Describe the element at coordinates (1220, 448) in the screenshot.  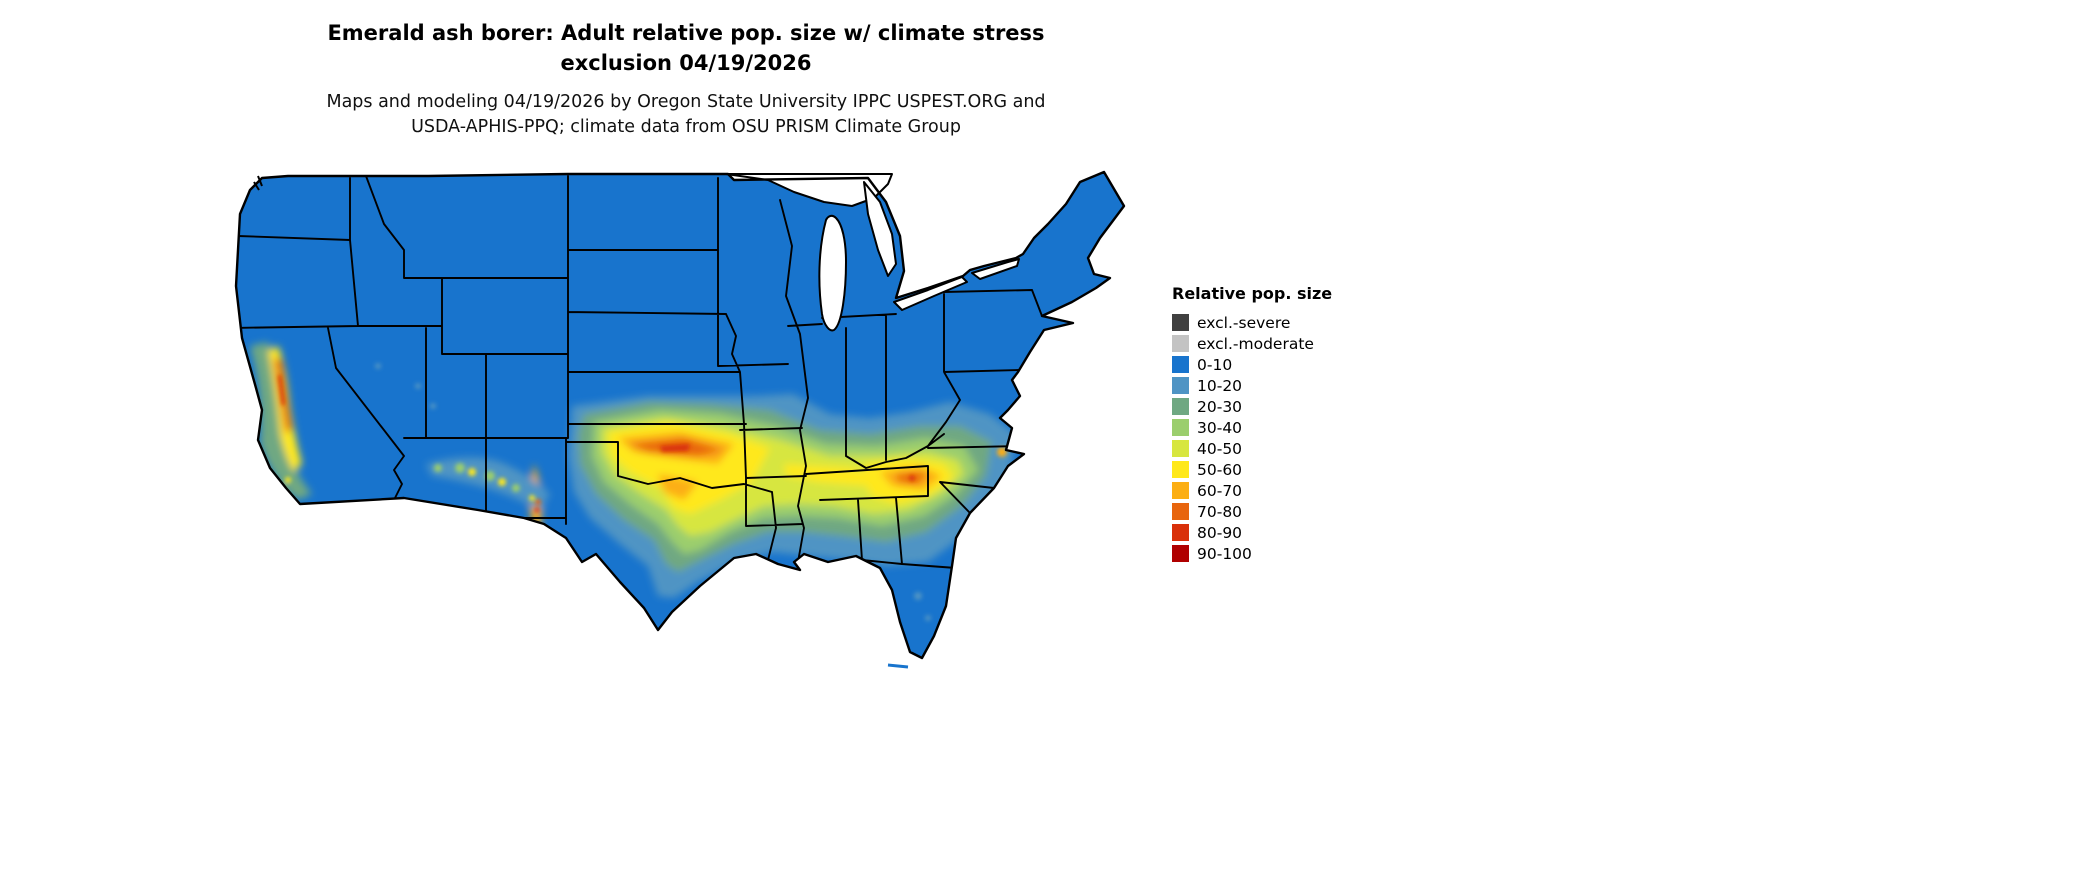
I see `legend-item-label: 40-50` at that location.